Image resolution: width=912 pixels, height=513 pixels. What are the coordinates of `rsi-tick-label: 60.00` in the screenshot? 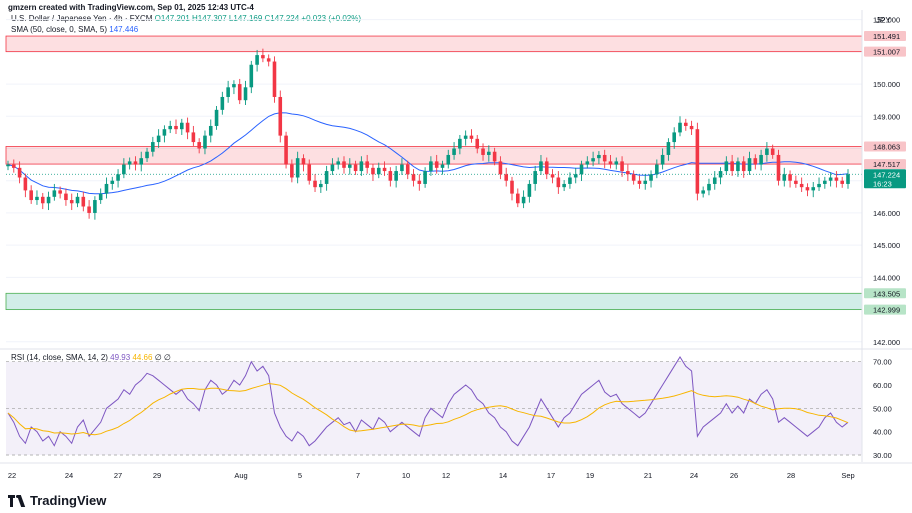 It's located at (882, 385).